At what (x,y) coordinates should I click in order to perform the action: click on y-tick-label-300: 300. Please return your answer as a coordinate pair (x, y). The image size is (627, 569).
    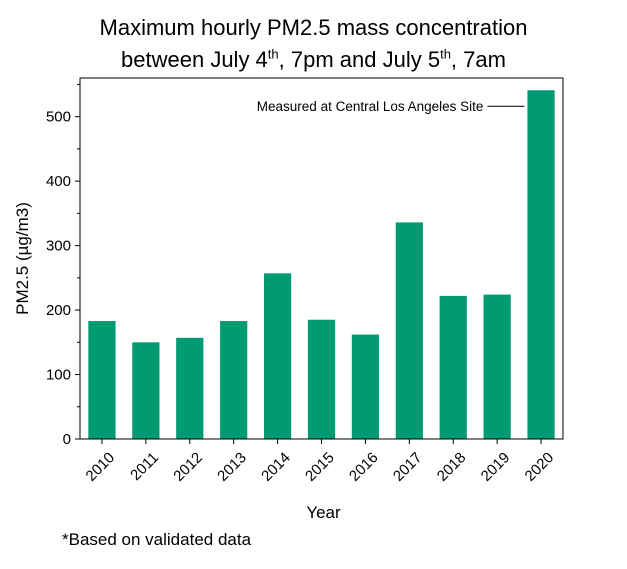
    Looking at the image, I should click on (58, 246).